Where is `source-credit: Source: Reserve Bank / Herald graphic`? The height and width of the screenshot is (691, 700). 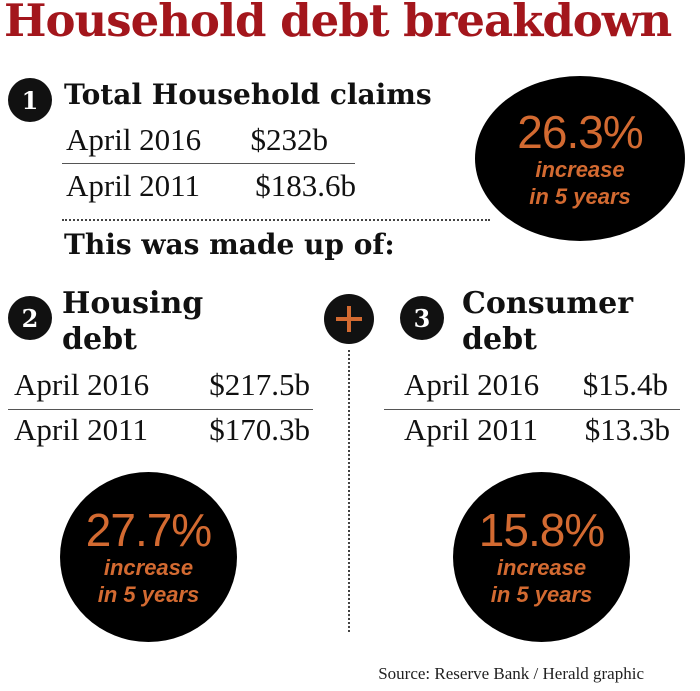 source-credit: Source: Reserve Bank / Herald graphic is located at coordinates (511, 673).